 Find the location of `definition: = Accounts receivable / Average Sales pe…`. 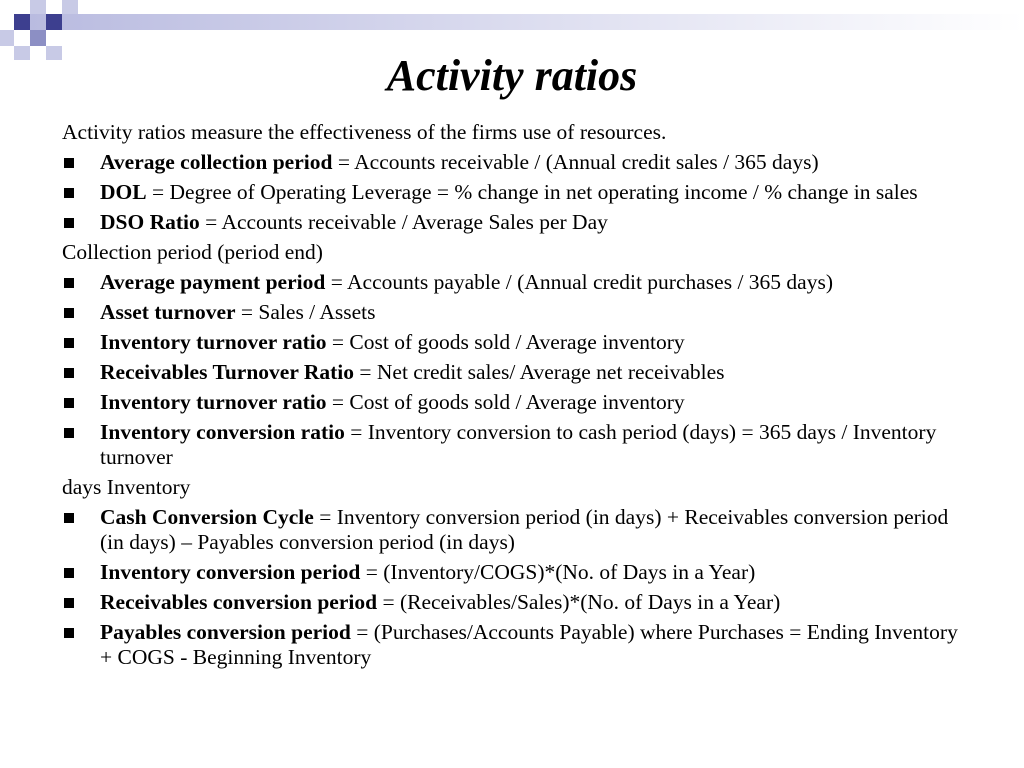

definition: = Accounts receivable / Average Sales pe… is located at coordinates (403, 222).